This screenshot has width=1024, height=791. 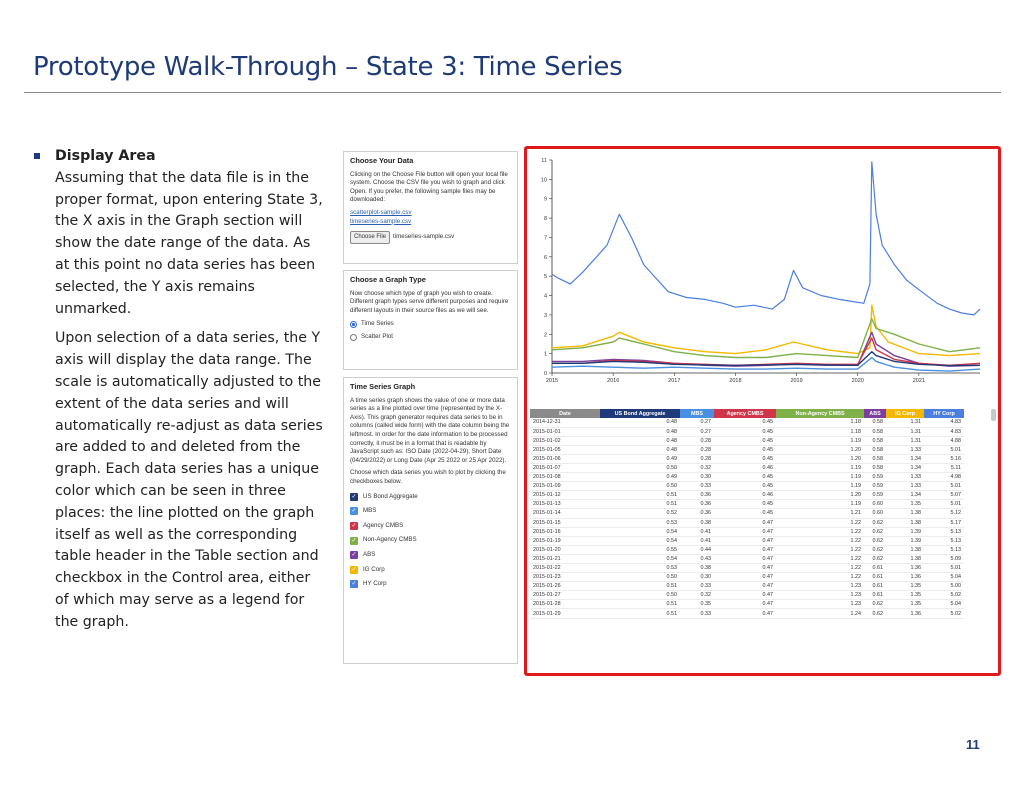 I want to click on table-cell: 1.19, so click(x=820, y=468).